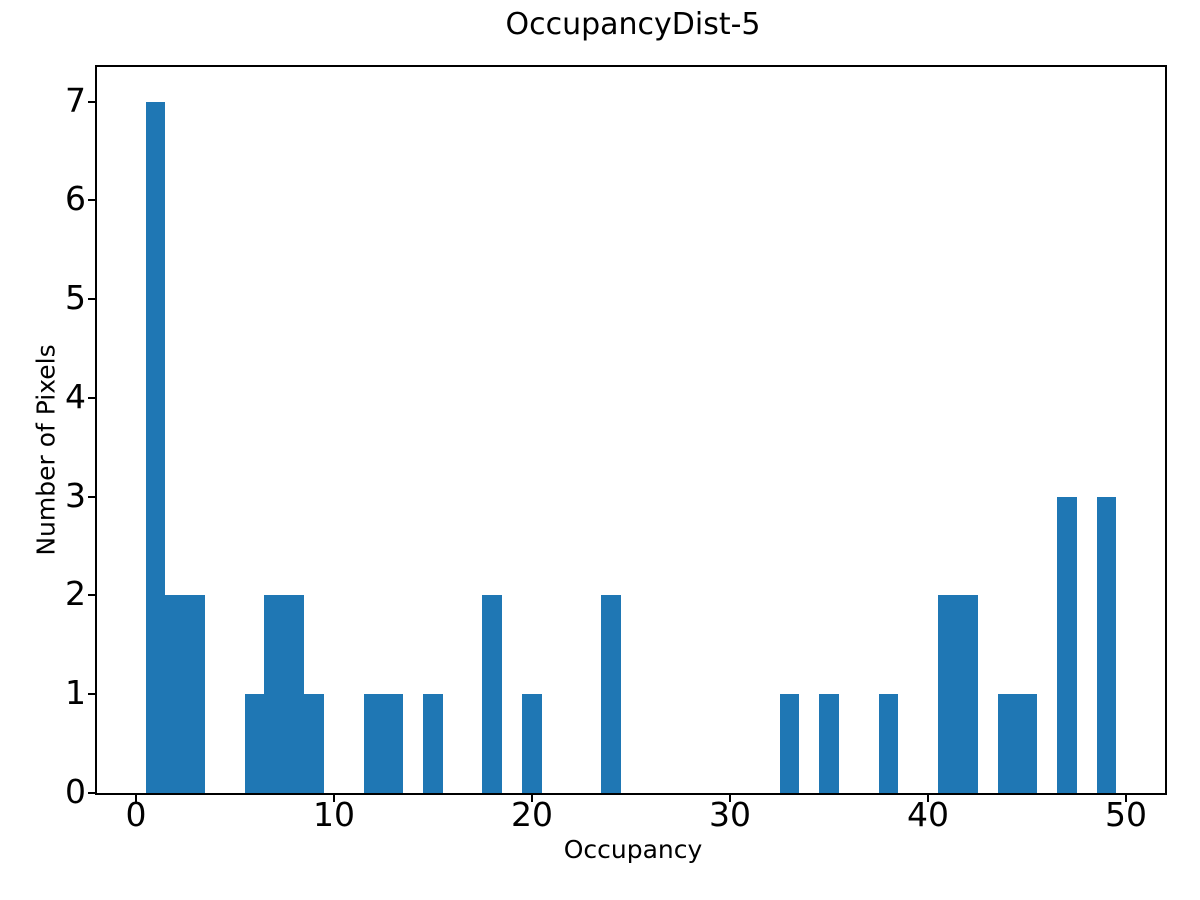 The width and height of the screenshot is (1200, 900). Describe the element at coordinates (334, 814) in the screenshot. I see `x-tick-label: 10` at that location.